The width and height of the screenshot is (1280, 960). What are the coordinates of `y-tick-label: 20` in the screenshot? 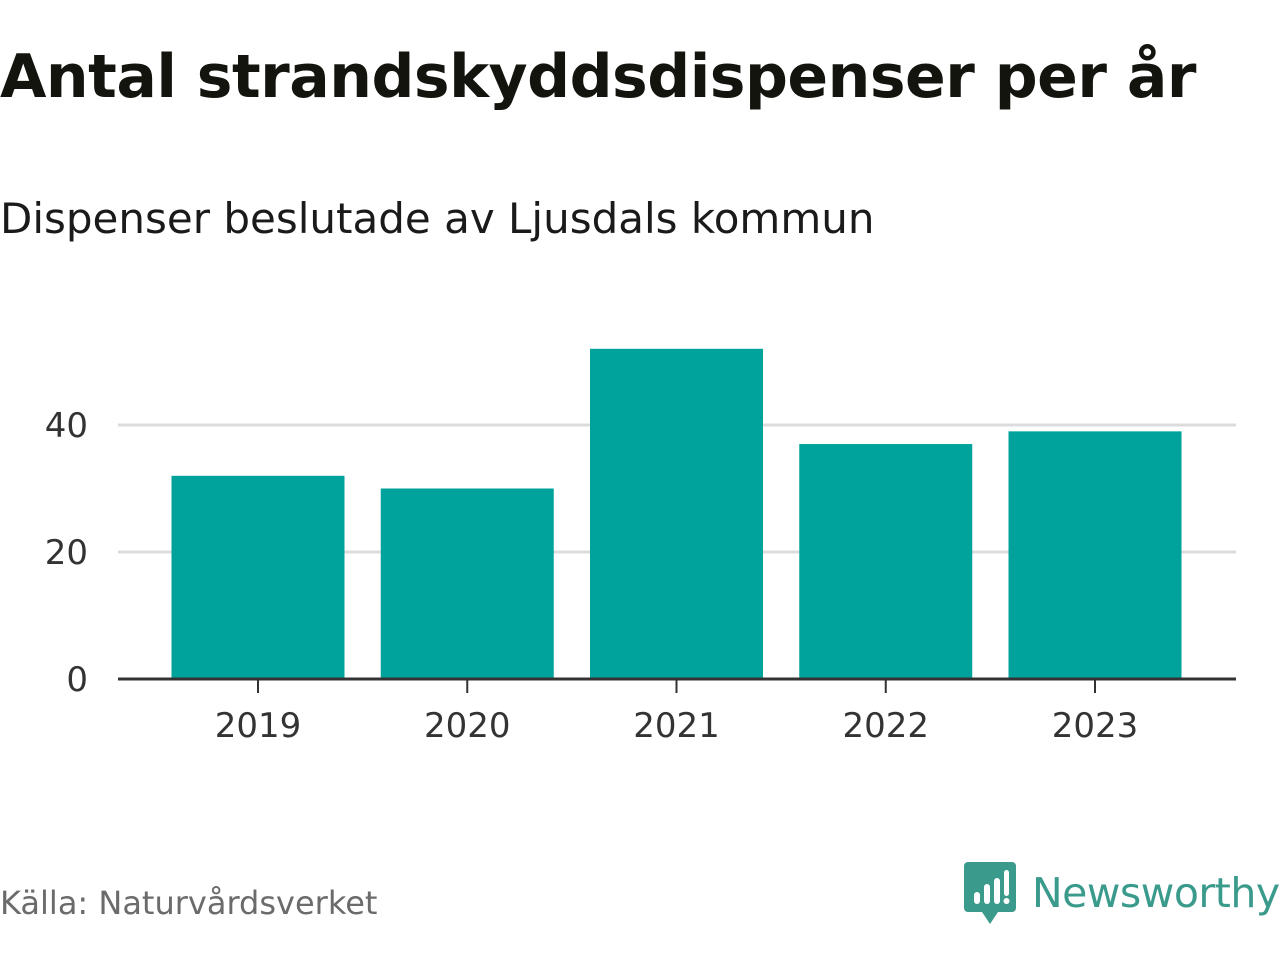 It's located at (66, 553).